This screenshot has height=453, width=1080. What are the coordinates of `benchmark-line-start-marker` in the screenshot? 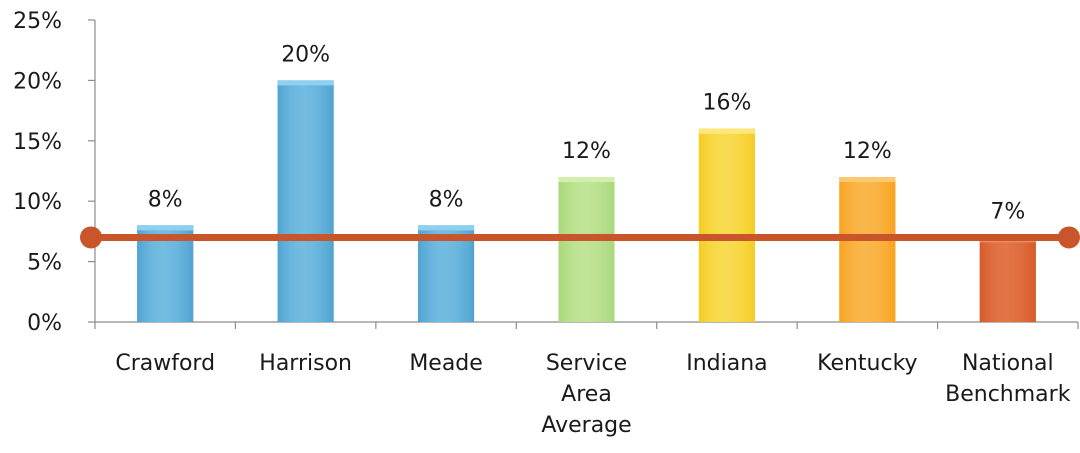 It's located at (91, 237).